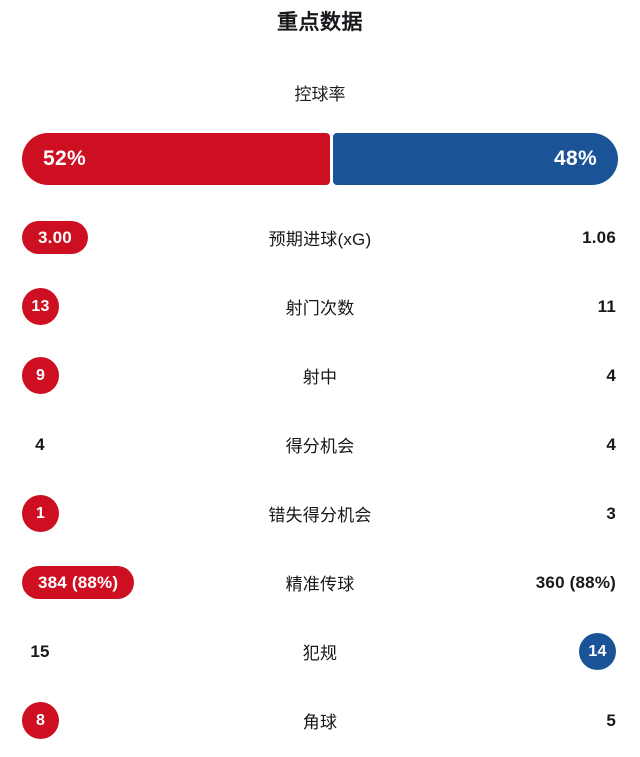 The image size is (640, 757). I want to click on stat-row: 3.00 预期进球(xG) 1.06, so click(320, 237).